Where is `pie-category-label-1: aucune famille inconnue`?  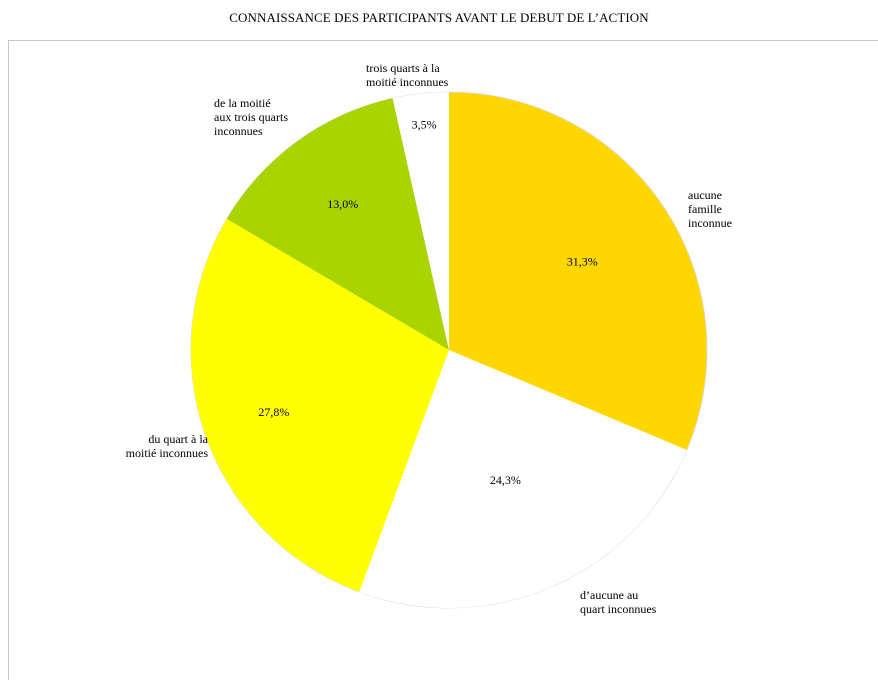 pie-category-label-1: aucune famille inconnue is located at coordinates (710, 209).